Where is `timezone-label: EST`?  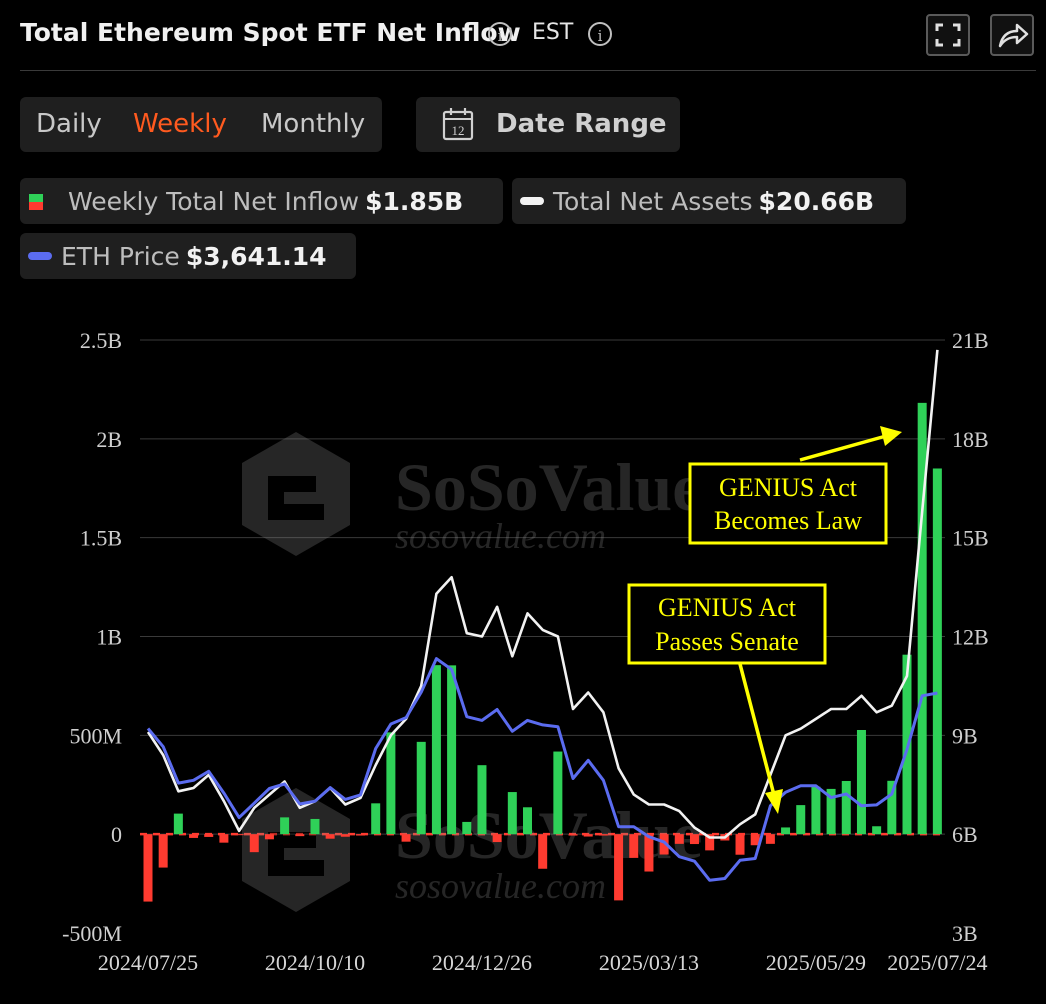 timezone-label: EST is located at coordinates (553, 32).